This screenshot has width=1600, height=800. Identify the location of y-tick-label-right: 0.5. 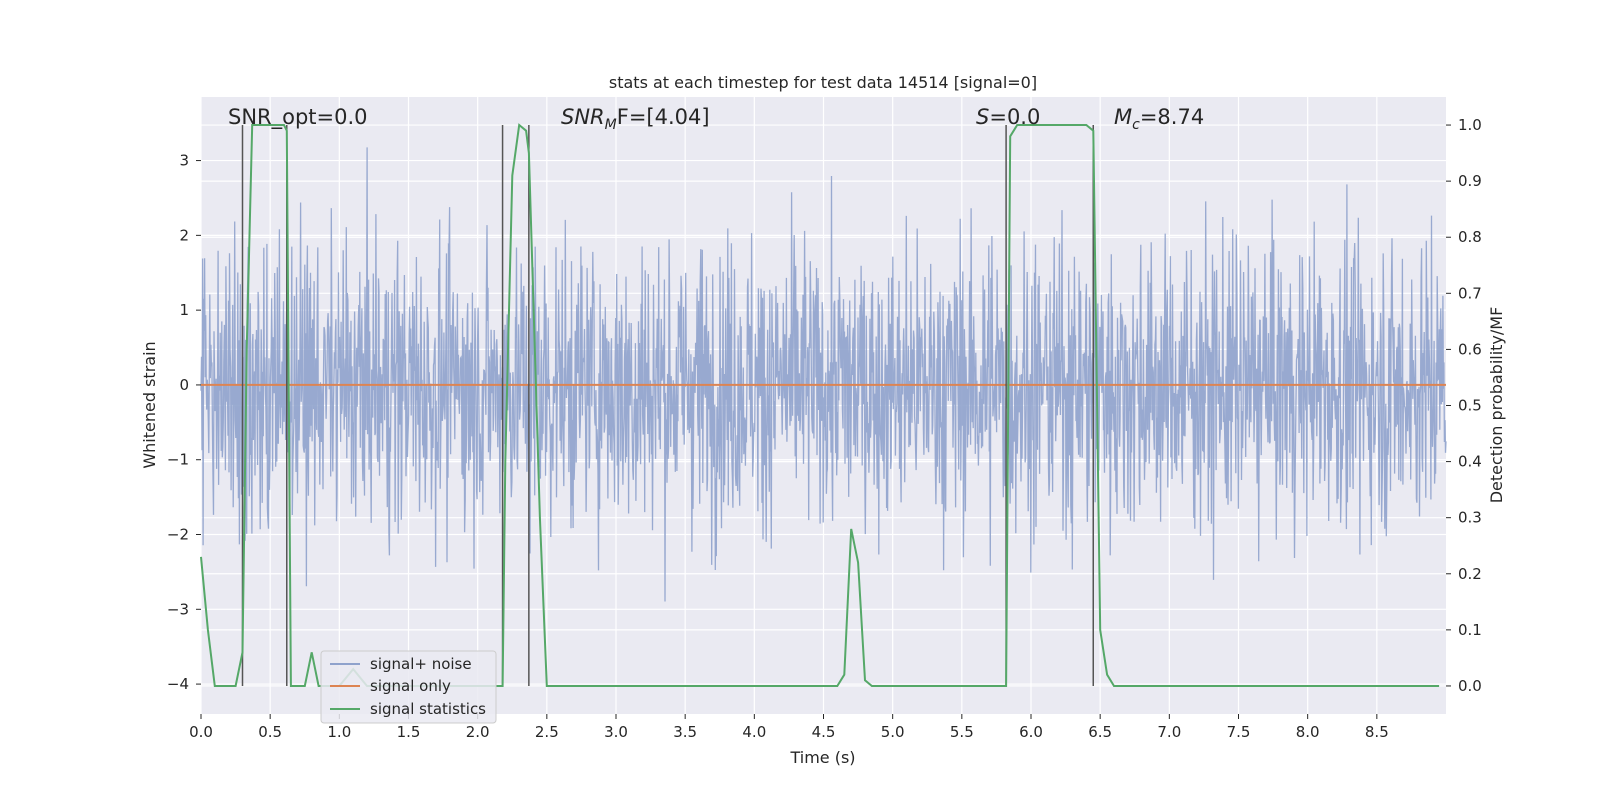
(1470, 406).